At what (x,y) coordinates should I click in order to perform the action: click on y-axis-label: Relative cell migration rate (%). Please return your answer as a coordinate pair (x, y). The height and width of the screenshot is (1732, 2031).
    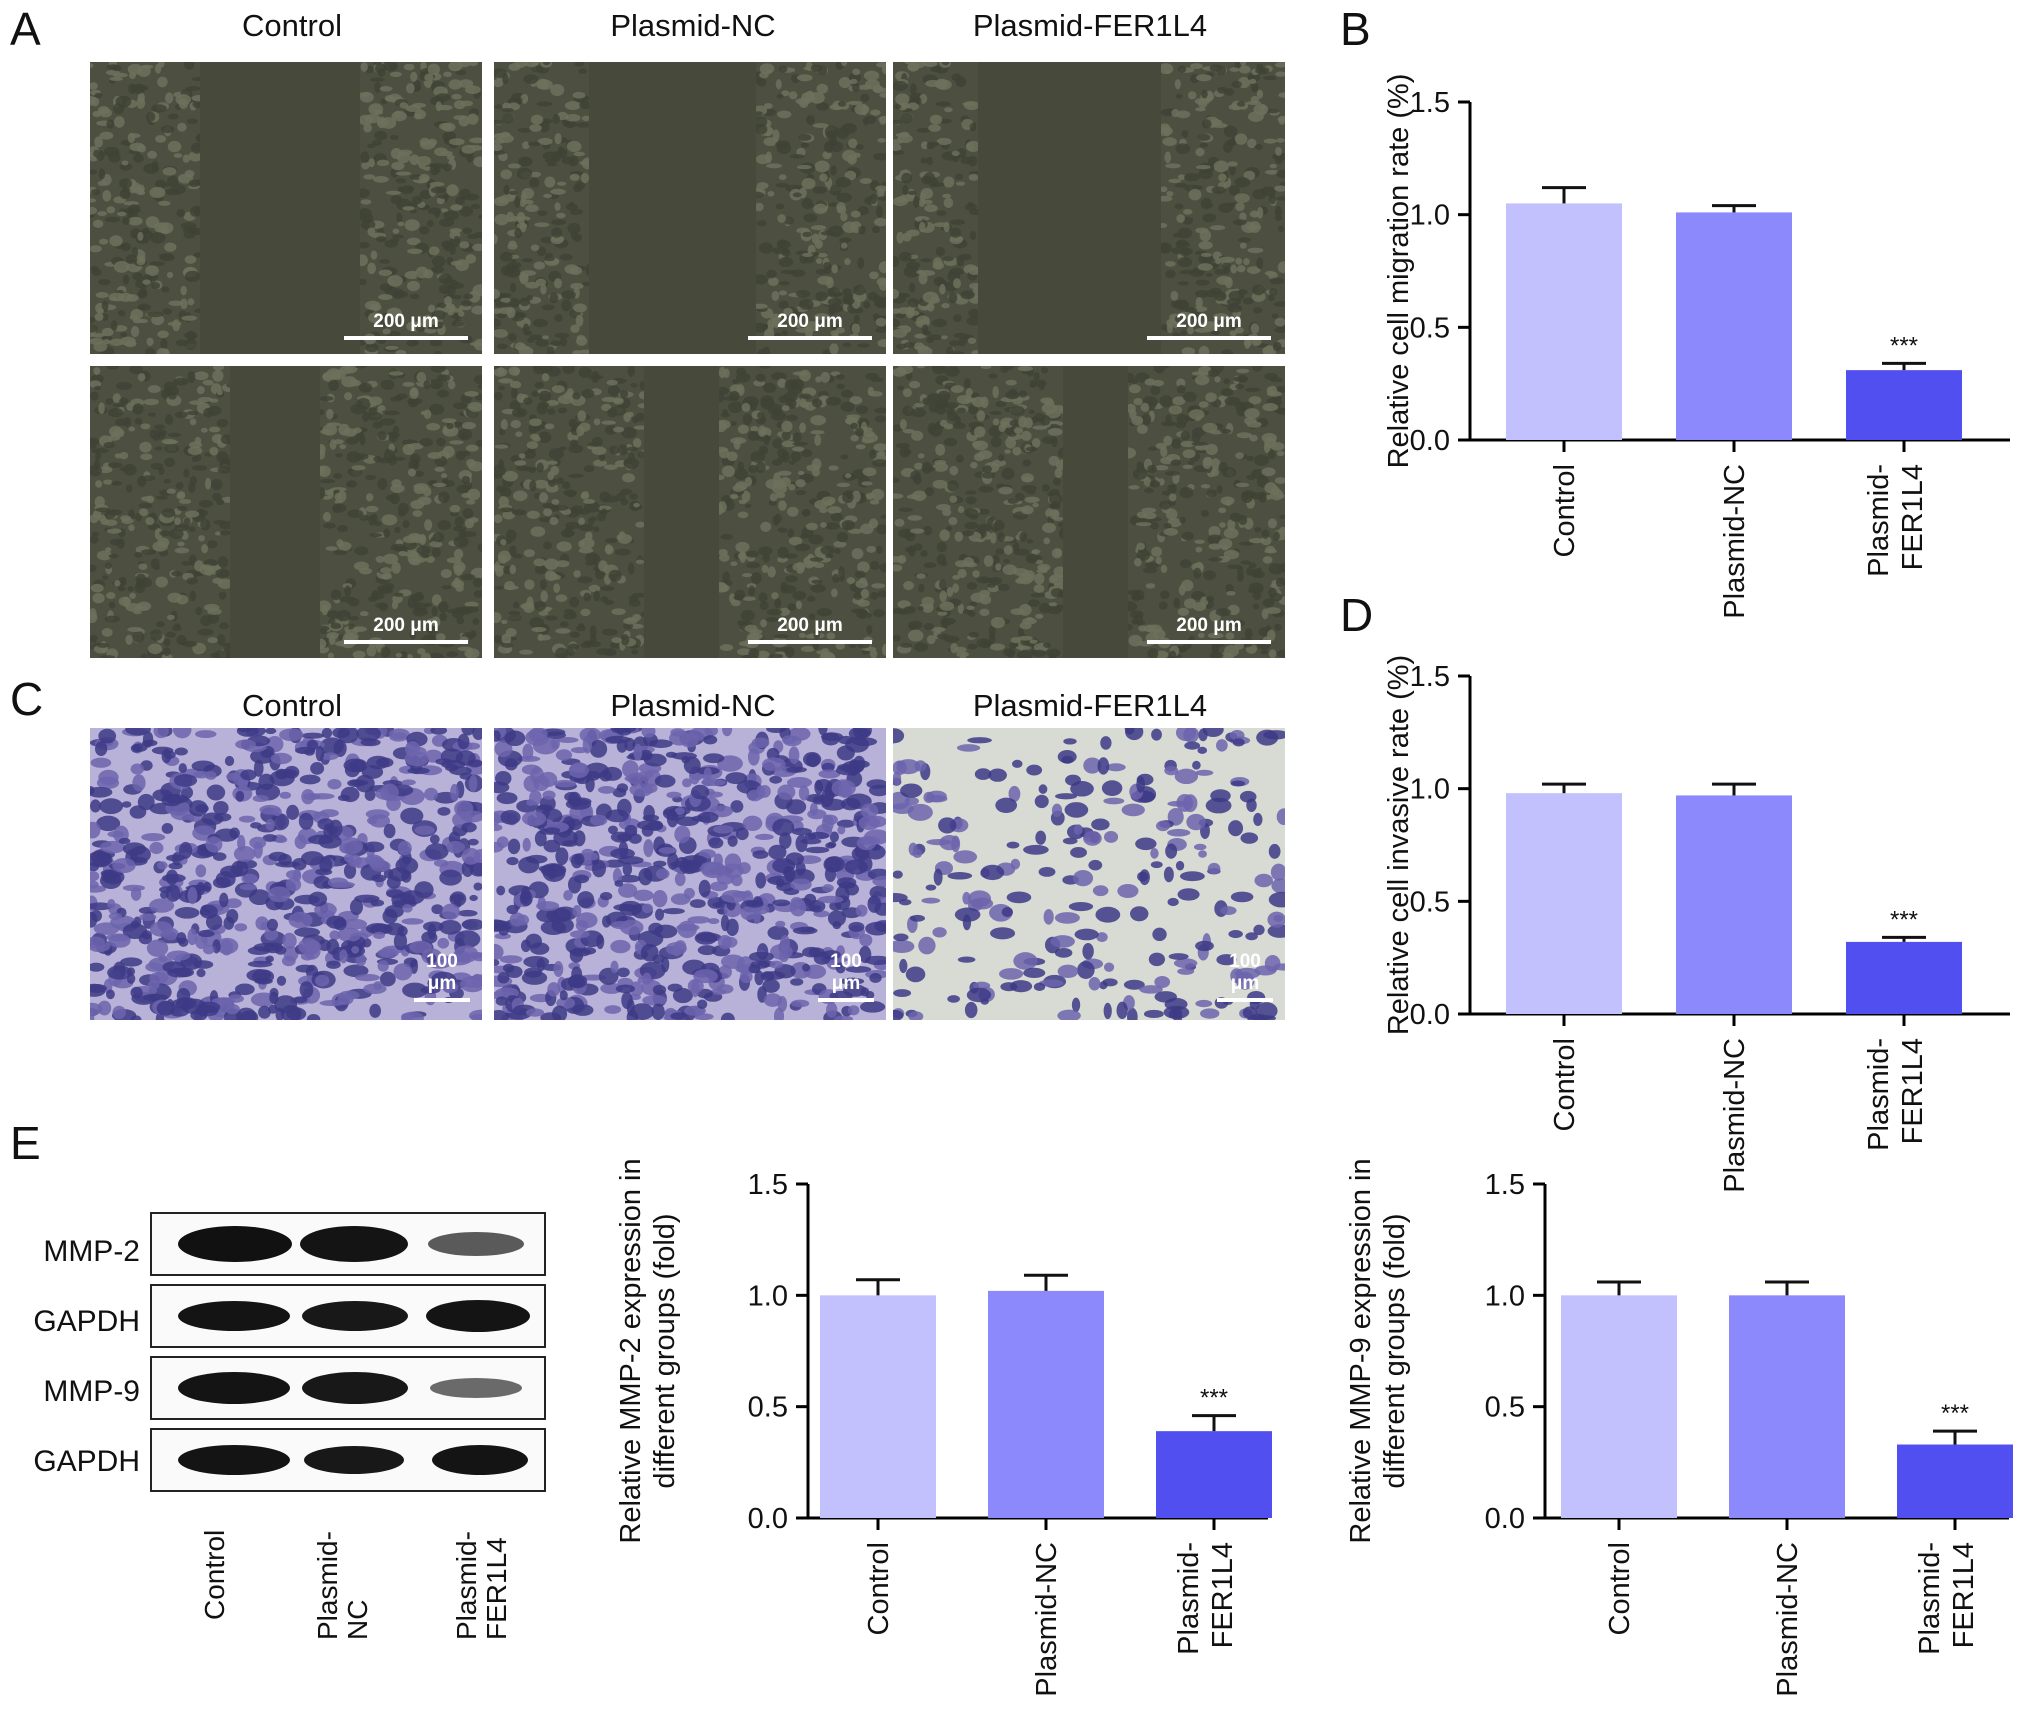
    Looking at the image, I should click on (1399, 271).